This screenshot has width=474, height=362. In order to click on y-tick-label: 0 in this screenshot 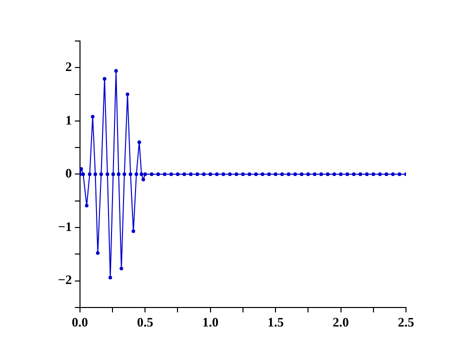, I will do `click(68, 173)`.